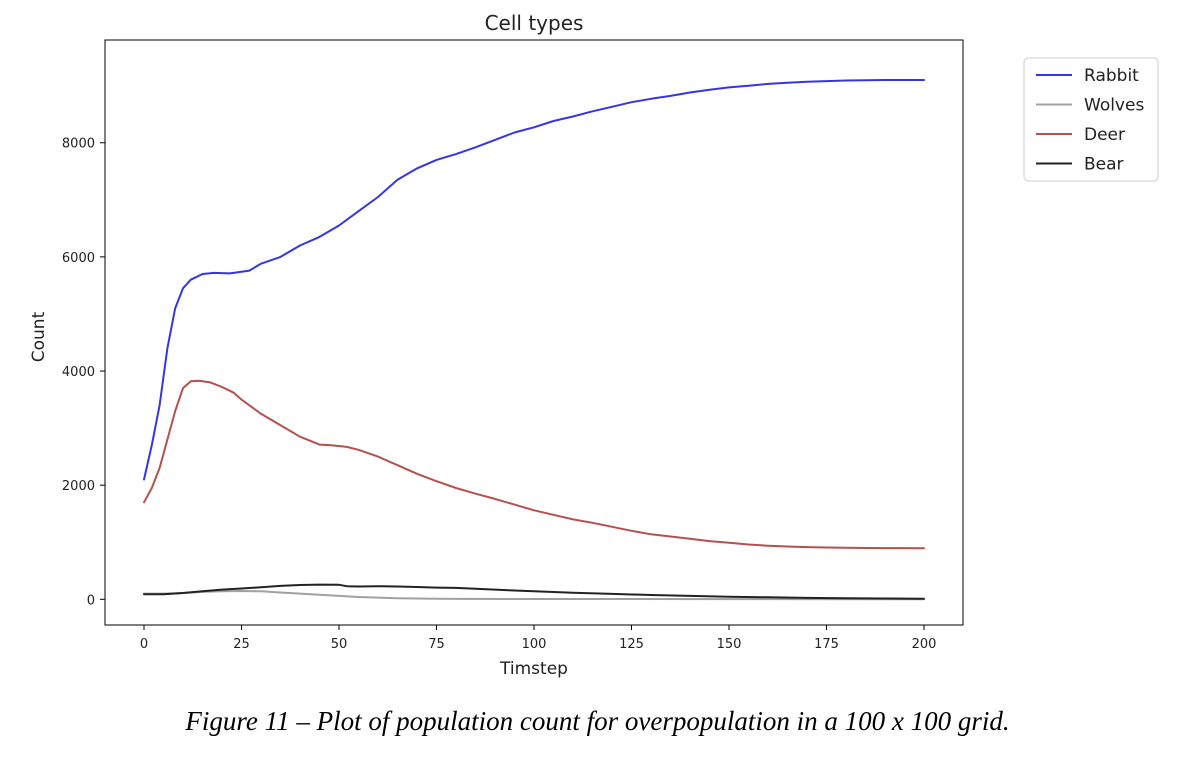  What do you see at coordinates (339, 644) in the screenshot?
I see `x-tick-label: 50` at bounding box center [339, 644].